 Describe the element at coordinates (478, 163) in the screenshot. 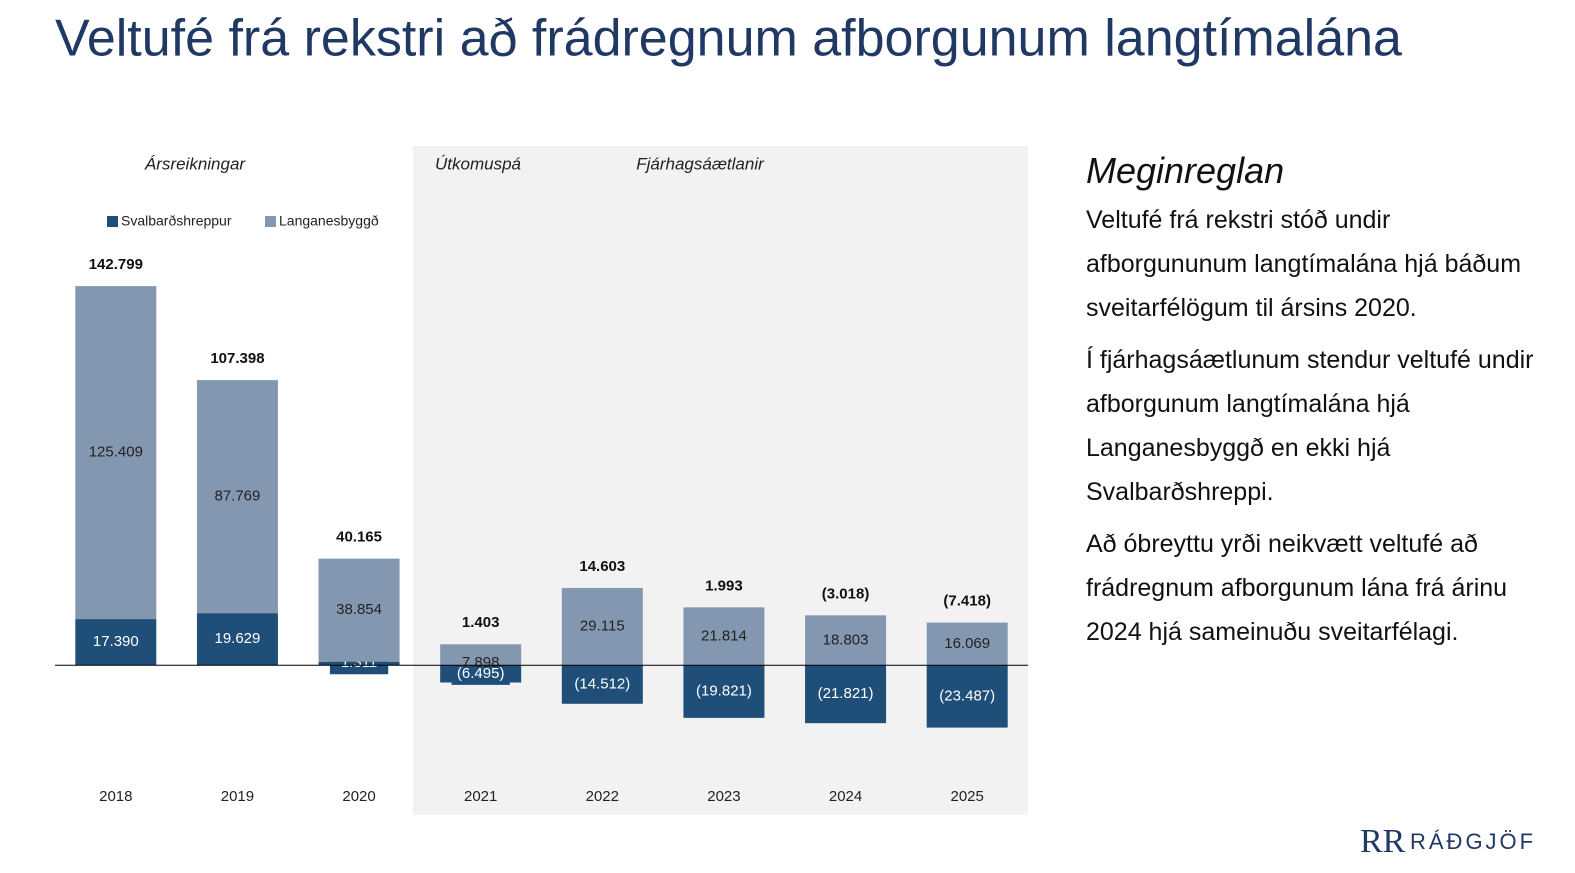

I see `section-label: Útkomuspá` at that location.